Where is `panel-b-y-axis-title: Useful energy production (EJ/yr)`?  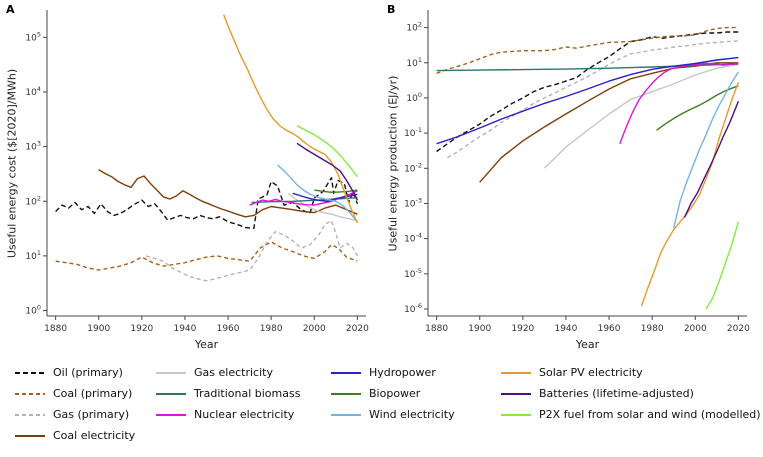 panel-b-y-axis-title: Useful energy production (EJ/yr) is located at coordinates (393, 163).